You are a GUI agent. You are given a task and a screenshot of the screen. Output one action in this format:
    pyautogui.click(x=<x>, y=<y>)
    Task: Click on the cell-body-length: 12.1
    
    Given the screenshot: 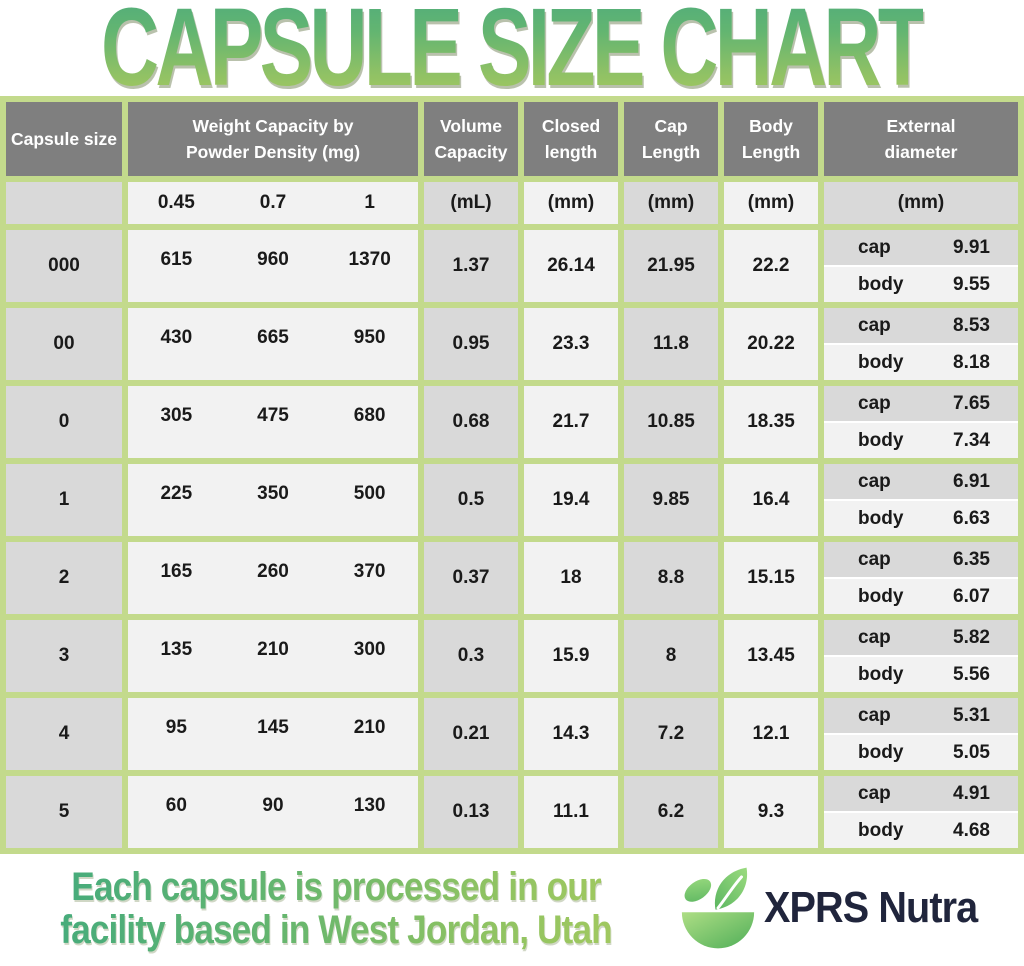 What is the action you would take?
    pyautogui.click(x=771, y=734)
    